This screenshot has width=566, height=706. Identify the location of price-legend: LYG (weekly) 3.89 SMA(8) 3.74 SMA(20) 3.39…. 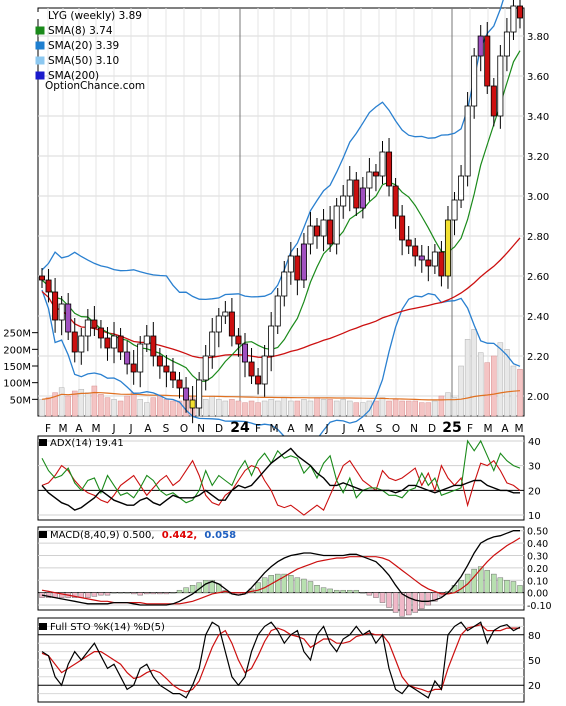
(88, 46).